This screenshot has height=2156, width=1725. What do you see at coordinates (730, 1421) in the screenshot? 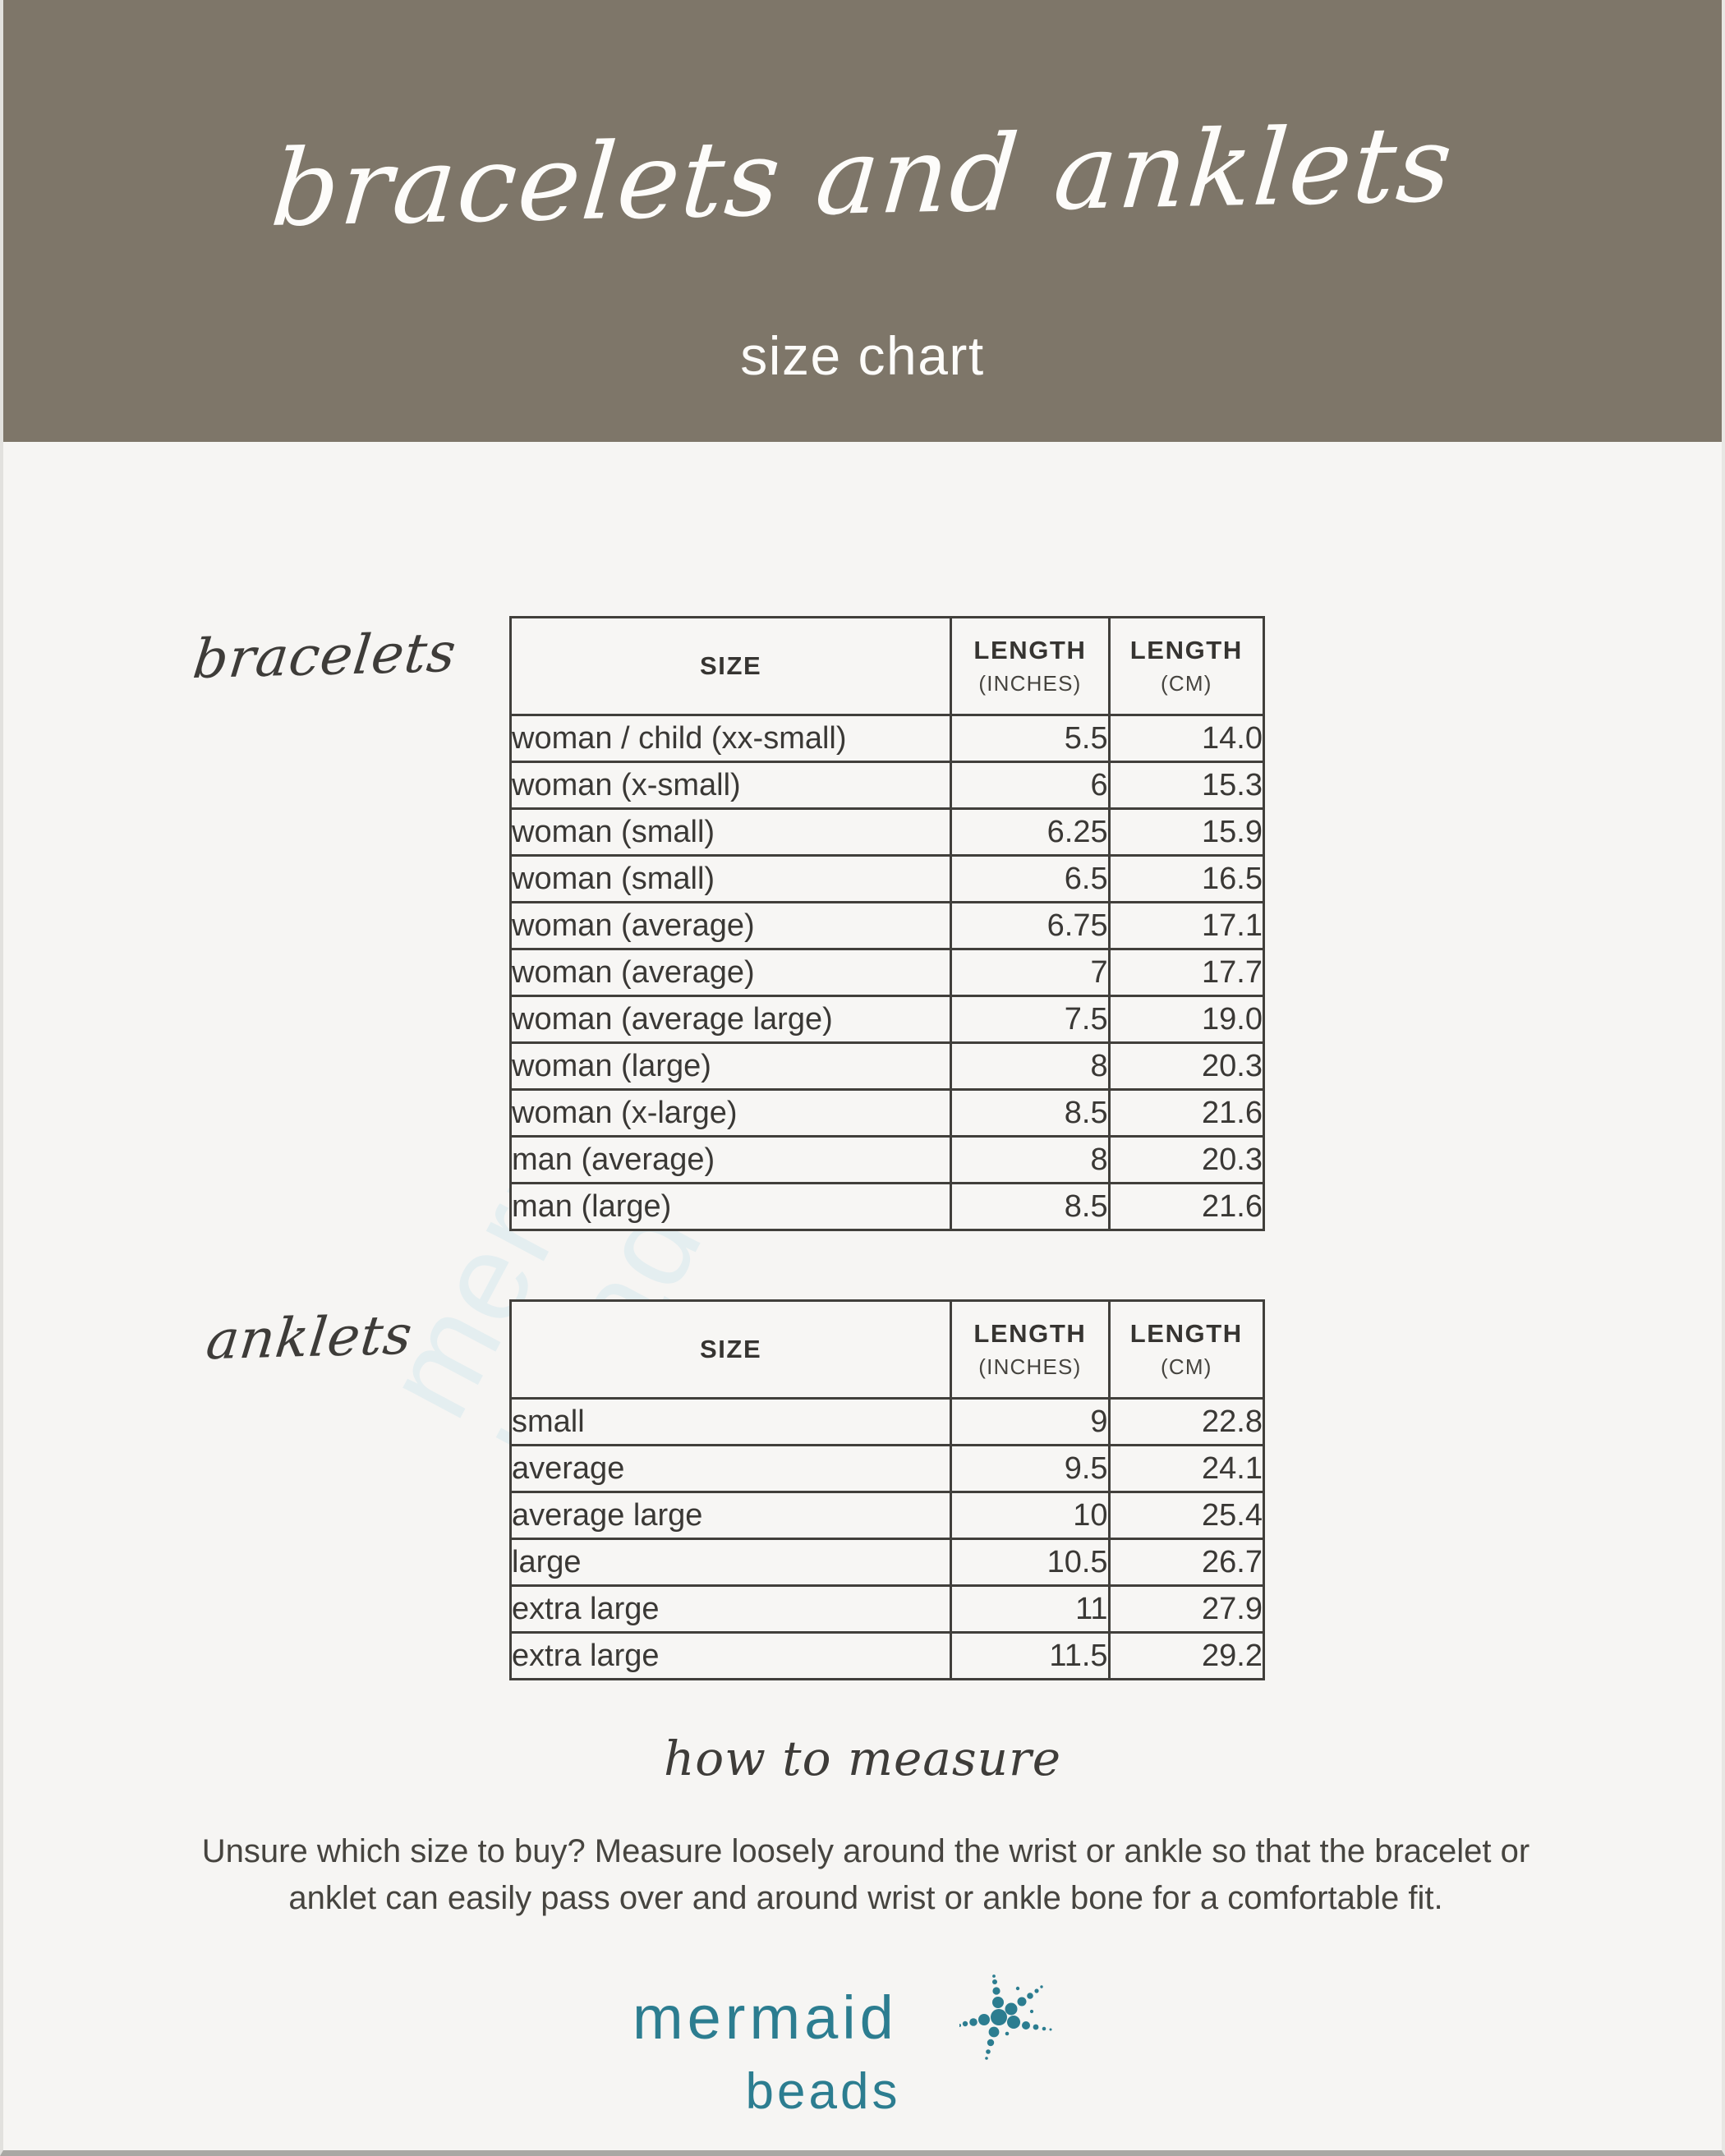
I see `cell-size: small` at bounding box center [730, 1421].